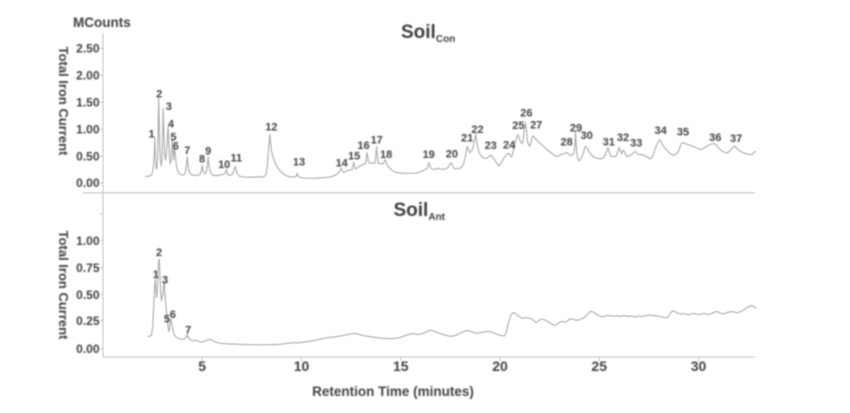 Image resolution: width=850 pixels, height=413 pixels. I want to click on svg-text: Retention Time (minutes), so click(393, 391).